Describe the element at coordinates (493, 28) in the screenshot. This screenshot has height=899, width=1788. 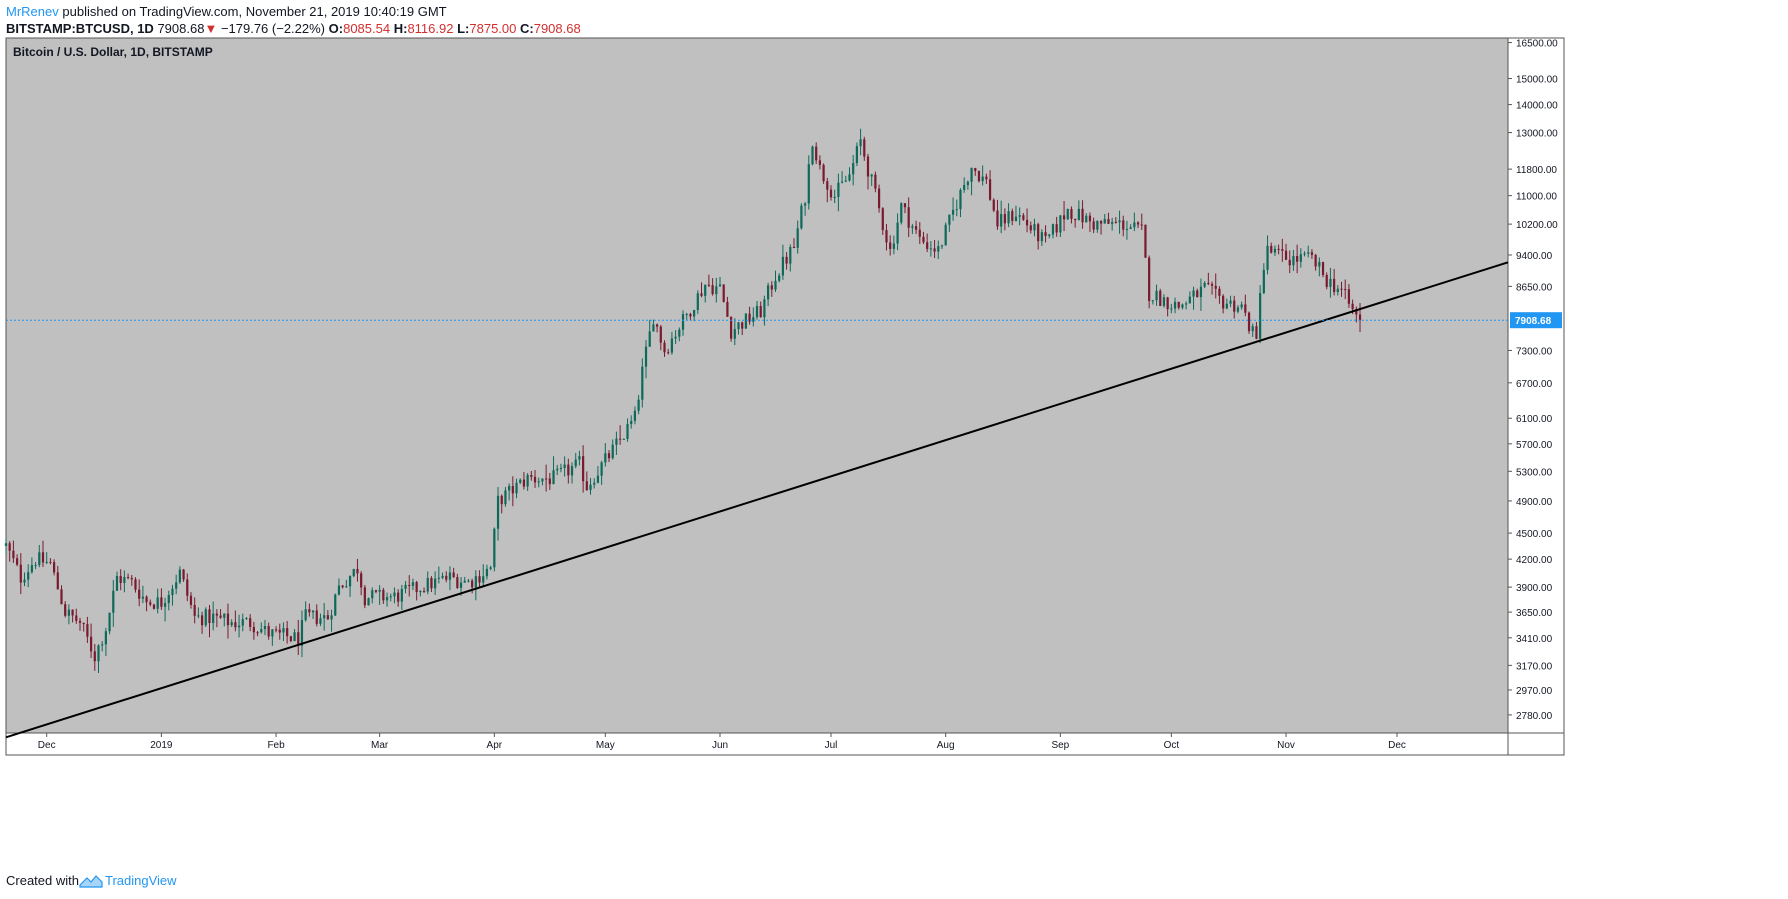
I see `low-value: 7875.00` at that location.